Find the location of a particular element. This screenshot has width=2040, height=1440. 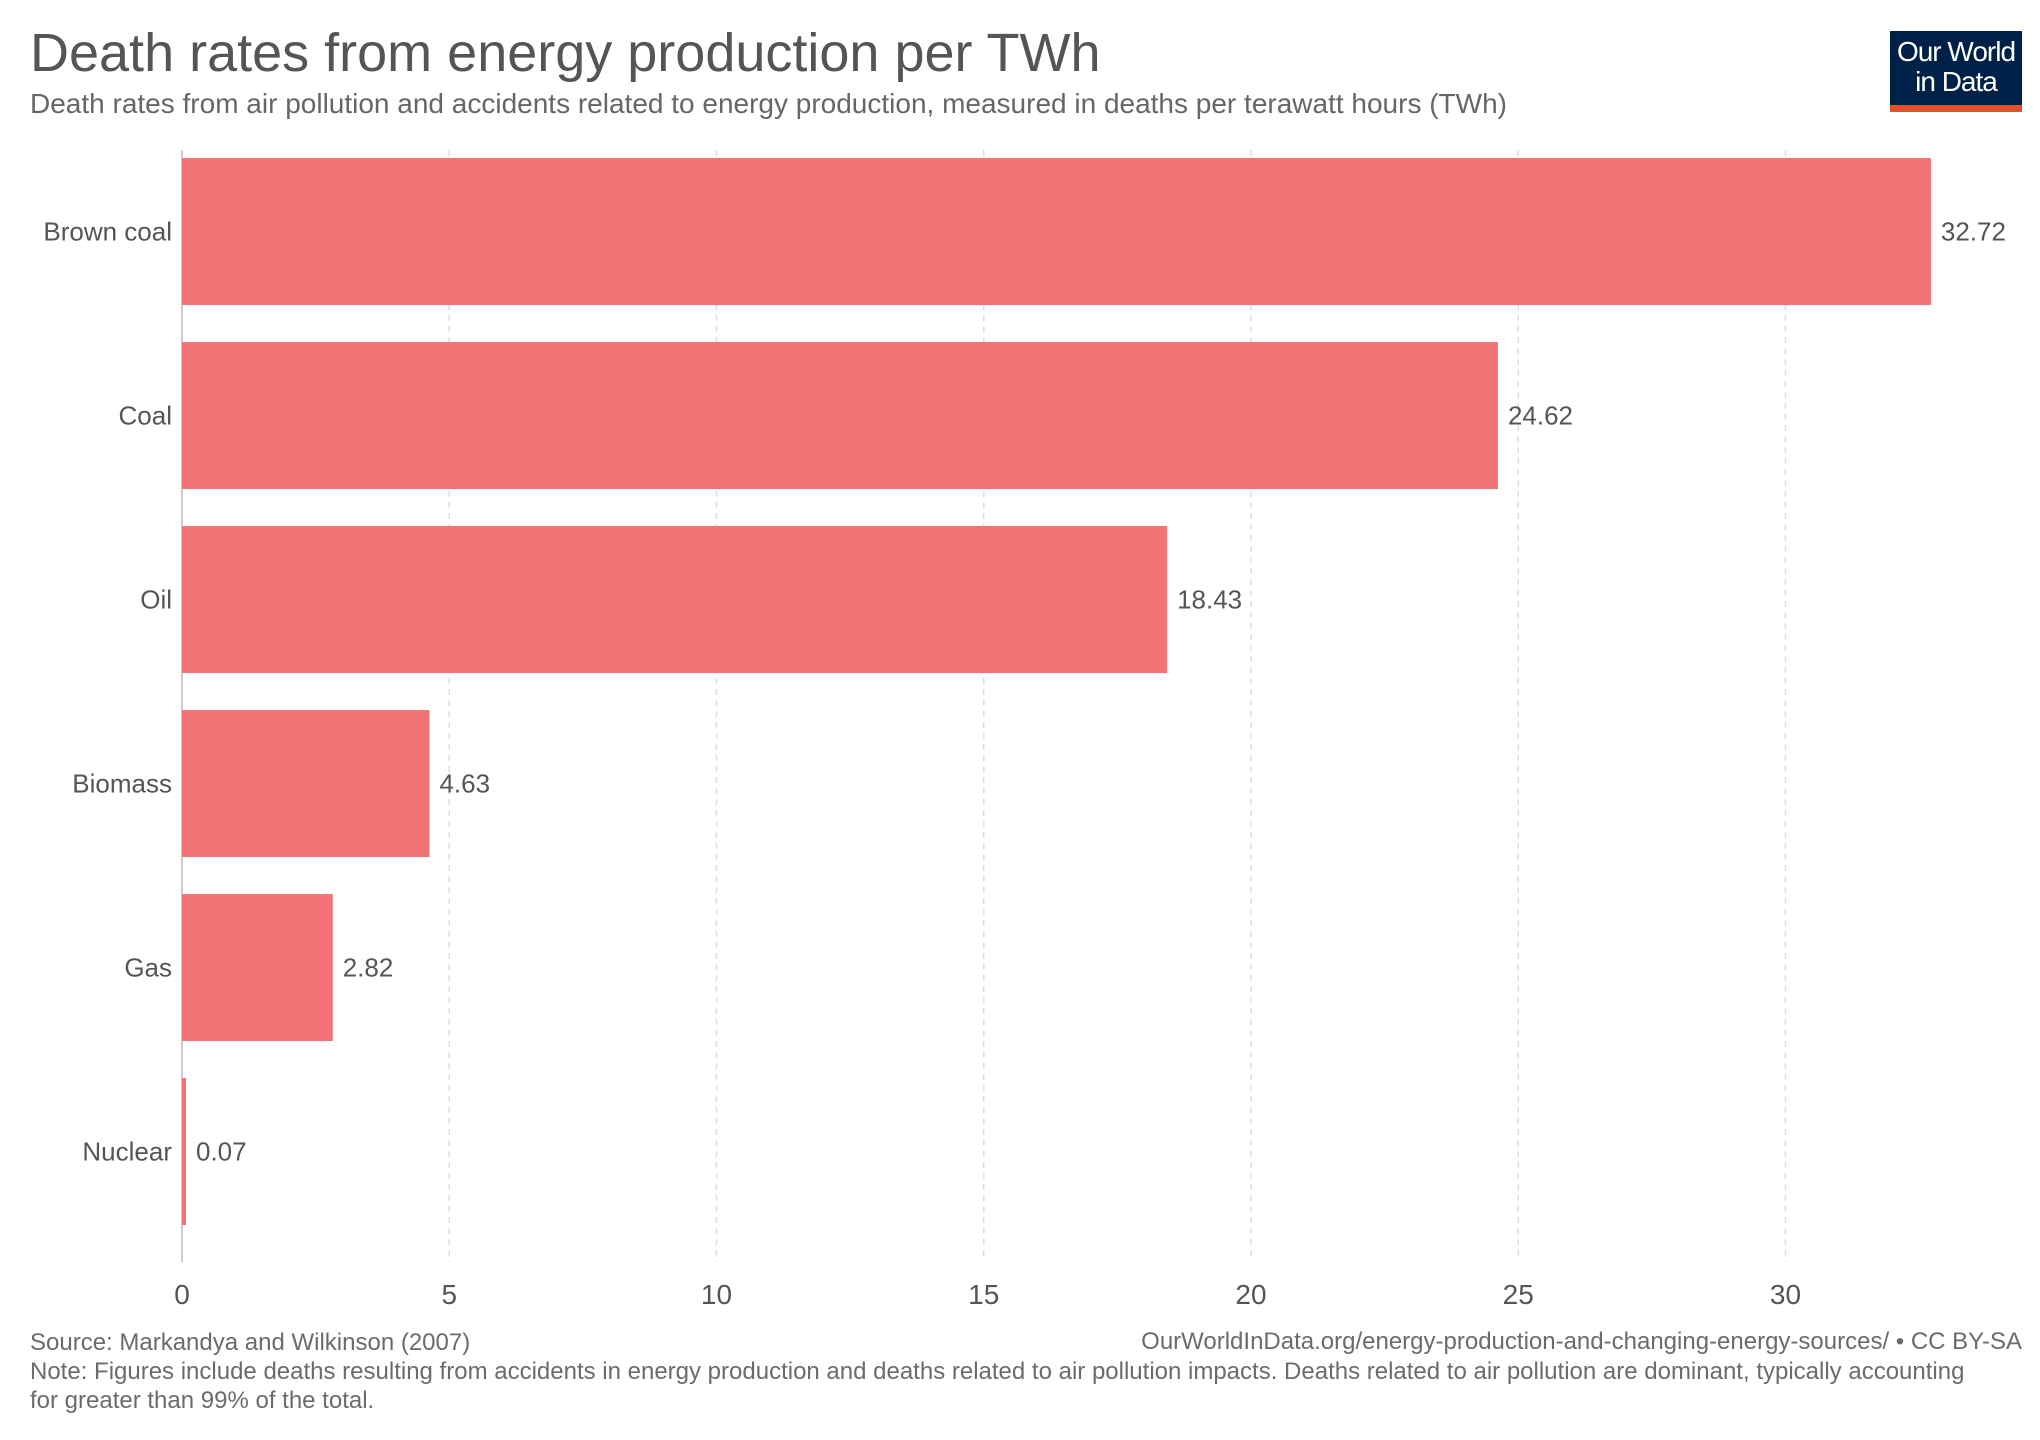

x-tick-label: 25 is located at coordinates (1518, 1294).